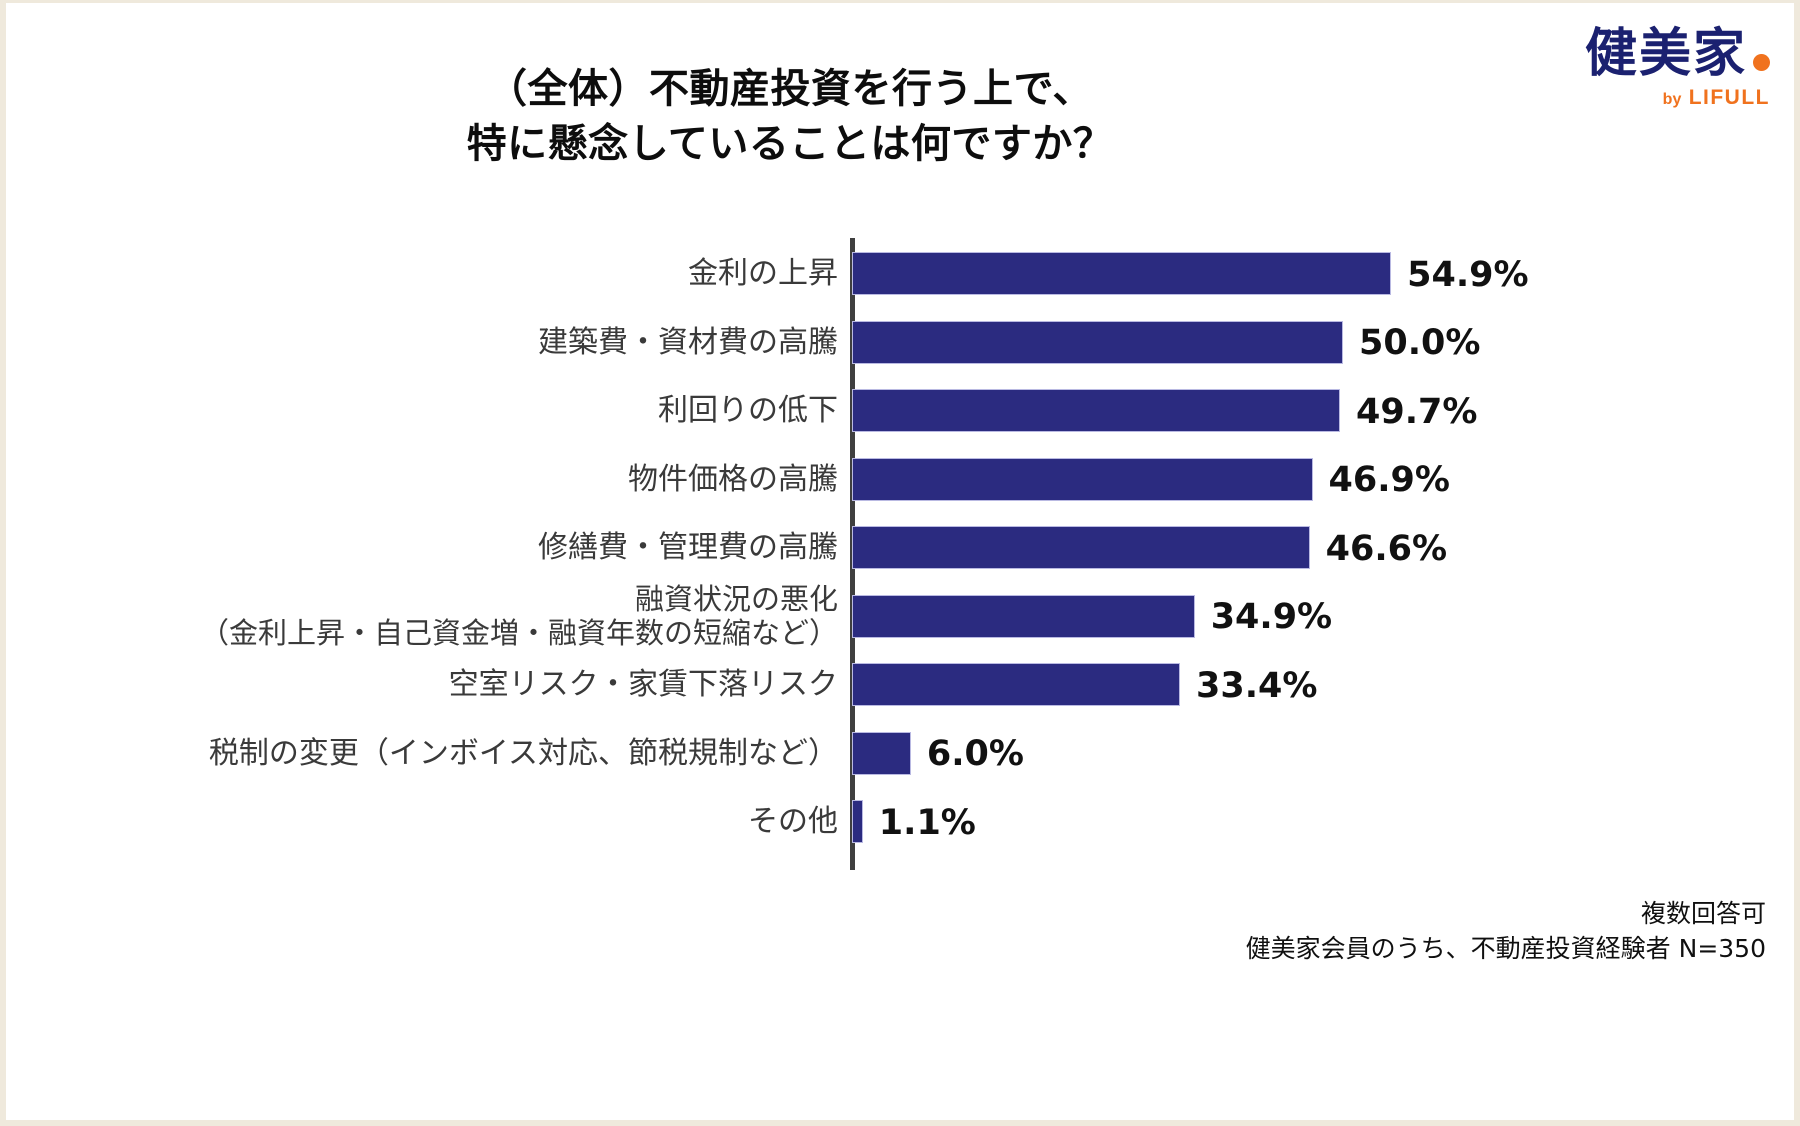 This screenshot has height=1126, width=1800. I want to click on category-label-line: 物件価格の高騰, so click(733, 479).